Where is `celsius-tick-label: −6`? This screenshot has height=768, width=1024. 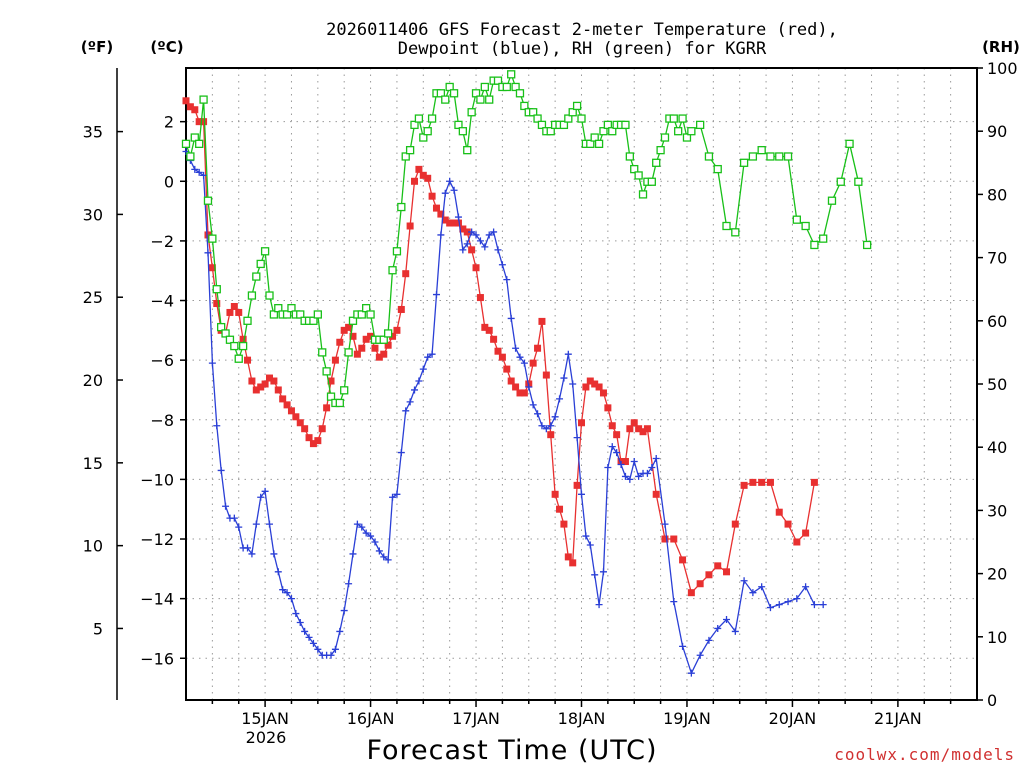
celsius-tick-label: −6 is located at coordinates (162, 360).